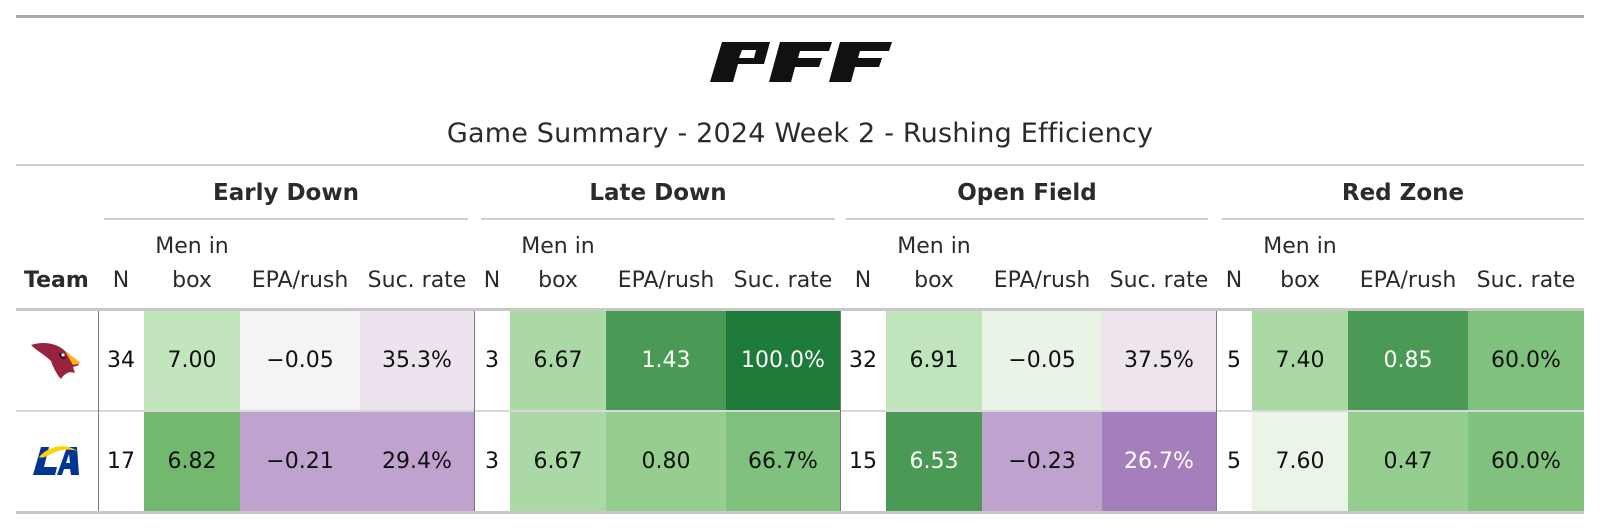  What do you see at coordinates (800, 309) in the screenshot?
I see `header-rule` at bounding box center [800, 309].